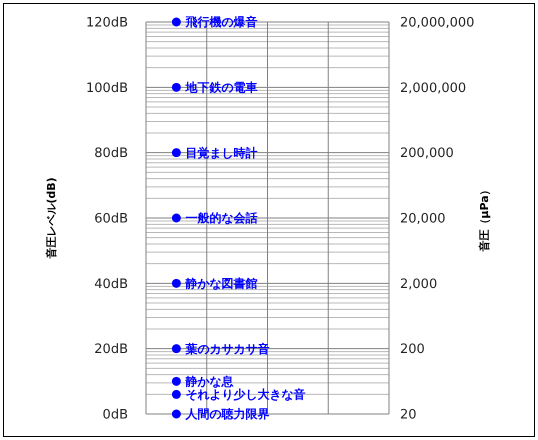 Image resolution: width=538 pixels, height=440 pixels. I want to click on series-label: 人間の聴力限界, so click(227, 414).